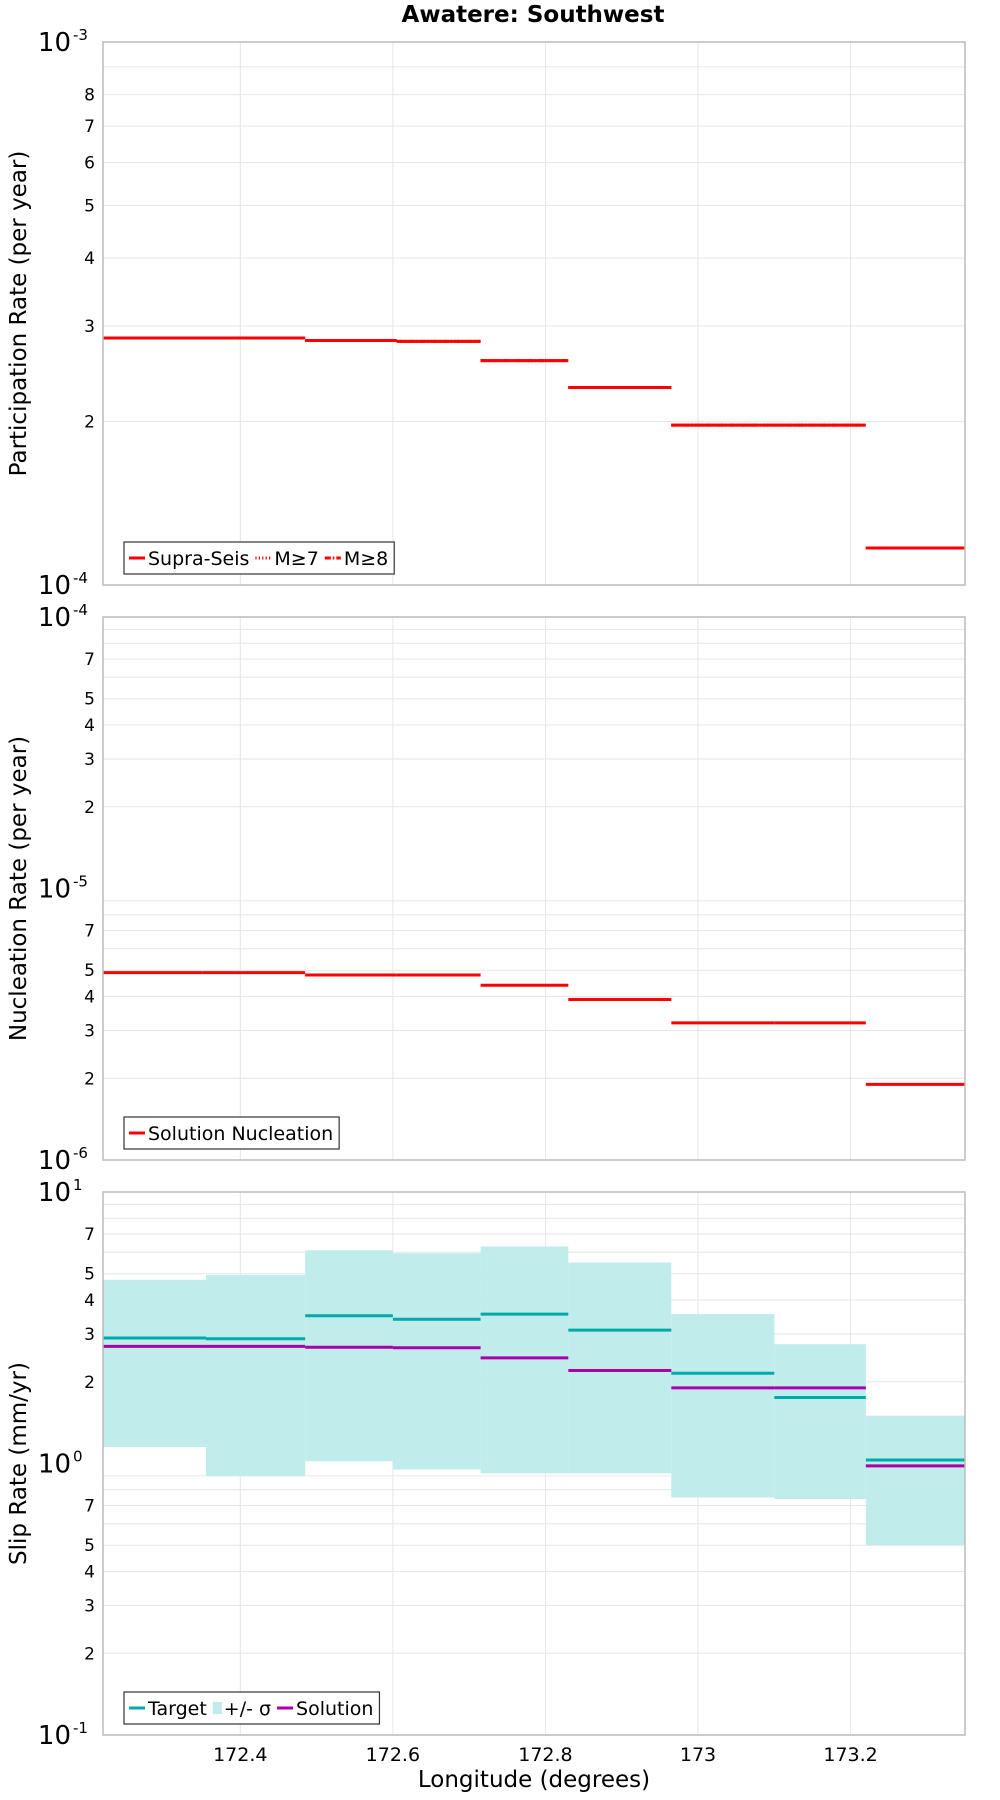 The height and width of the screenshot is (1800, 1000). What do you see at coordinates (240, 1755) in the screenshot?
I see `x-tick-label: 172.4` at bounding box center [240, 1755].